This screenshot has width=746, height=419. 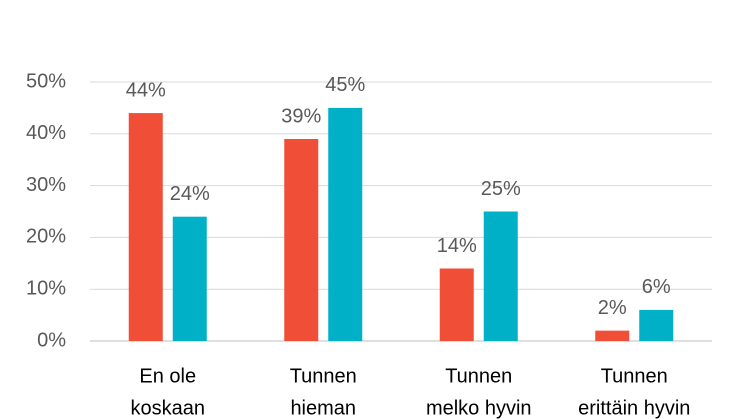 What do you see at coordinates (656, 287) in the screenshot?
I see `value-label: 6%` at bounding box center [656, 287].